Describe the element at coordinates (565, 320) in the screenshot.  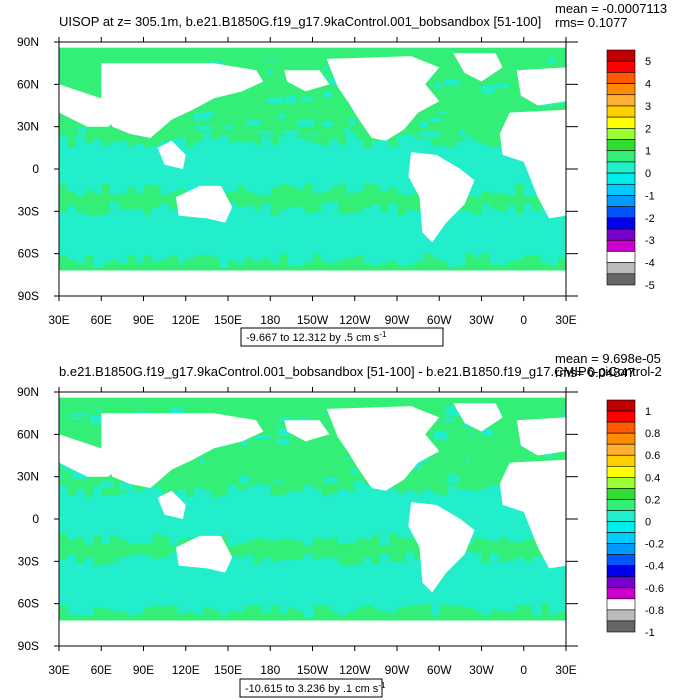
I see `x-tick-label: 30E` at that location.